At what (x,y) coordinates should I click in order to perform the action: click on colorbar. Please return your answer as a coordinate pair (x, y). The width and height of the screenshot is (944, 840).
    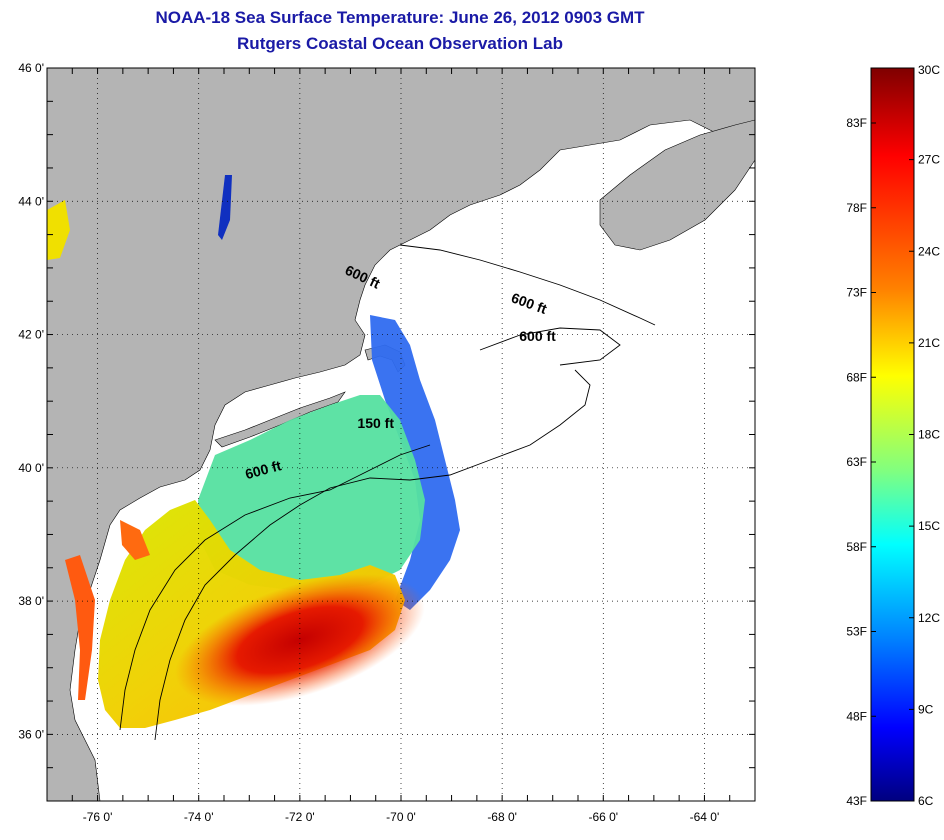
    Looking at the image, I should click on (892, 434).